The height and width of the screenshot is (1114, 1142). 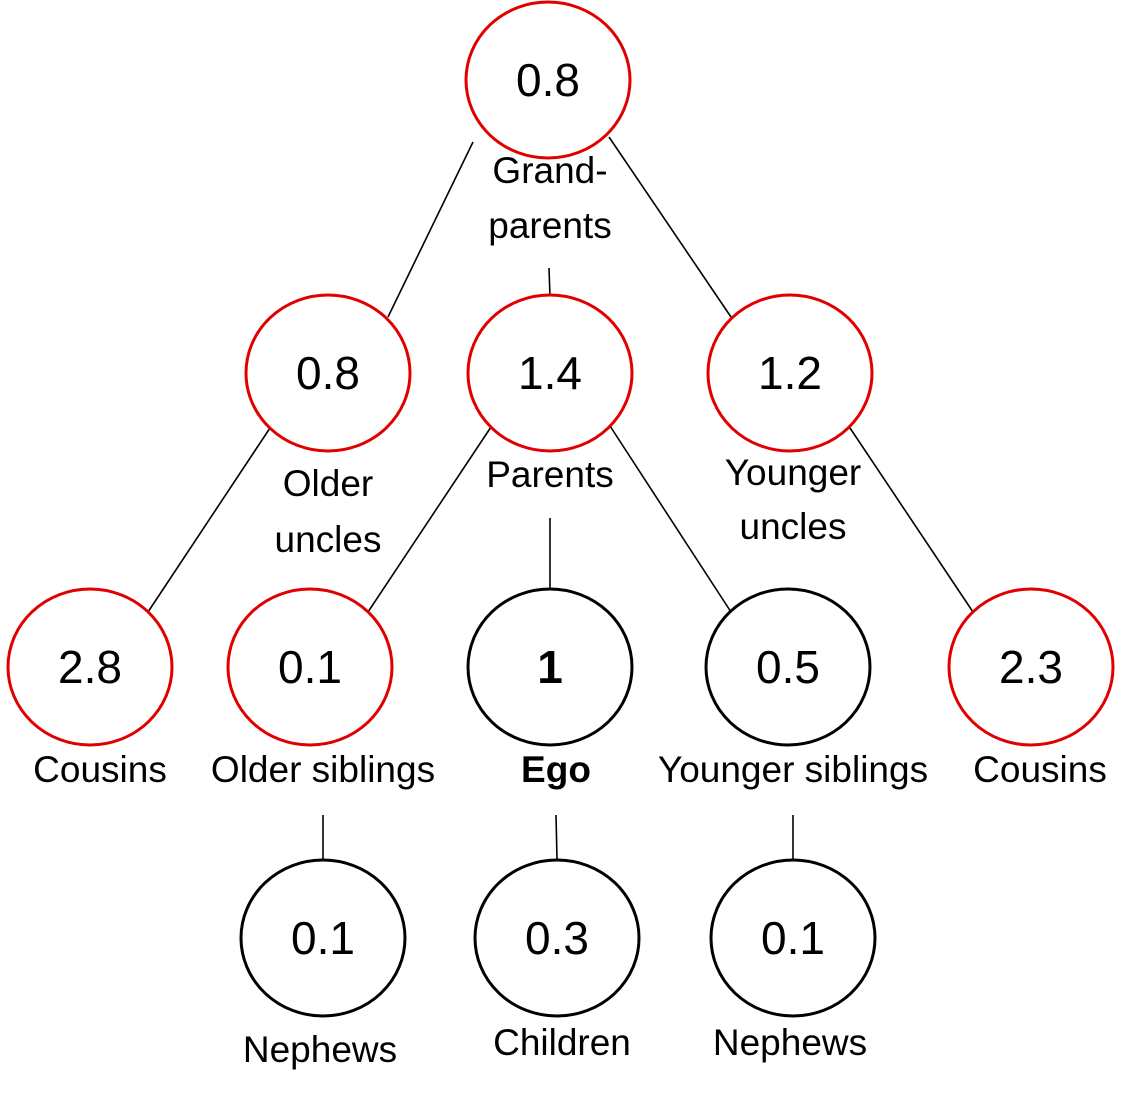 I want to click on node-circle-cousins-right, so click(x=1031, y=667).